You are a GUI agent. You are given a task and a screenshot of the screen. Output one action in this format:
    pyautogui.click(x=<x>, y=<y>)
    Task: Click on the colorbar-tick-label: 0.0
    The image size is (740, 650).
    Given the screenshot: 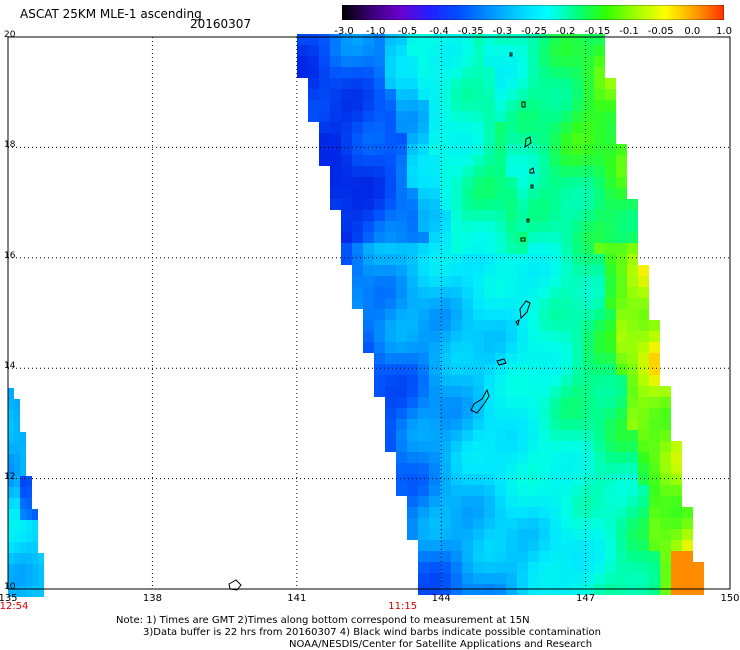 What is the action you would take?
    pyautogui.click(x=692, y=31)
    